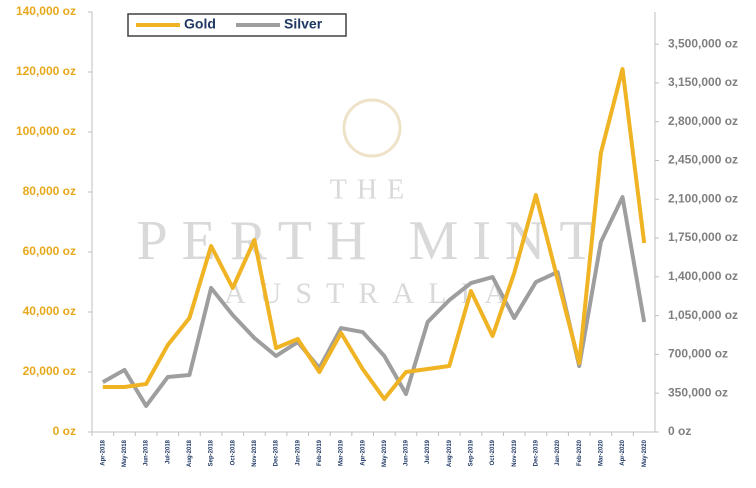 Image resolution: width=756 pixels, height=488 pixels. I want to click on x-tick-label: Mar-2019, so click(342, 452).